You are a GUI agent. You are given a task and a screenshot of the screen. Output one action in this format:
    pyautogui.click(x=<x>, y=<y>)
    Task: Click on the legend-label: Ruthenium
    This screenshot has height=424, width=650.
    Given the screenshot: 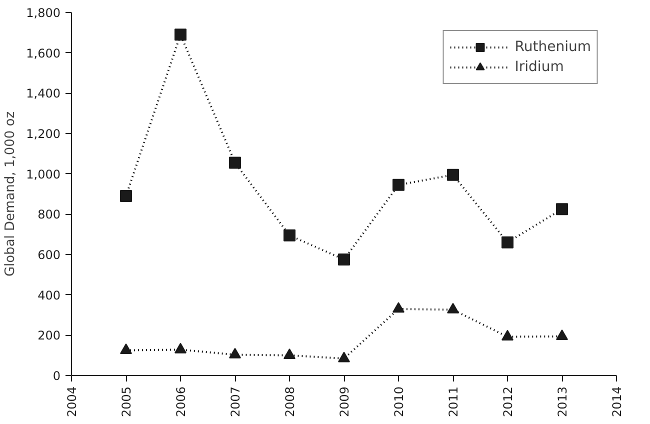 What is the action you would take?
    pyautogui.click(x=552, y=47)
    